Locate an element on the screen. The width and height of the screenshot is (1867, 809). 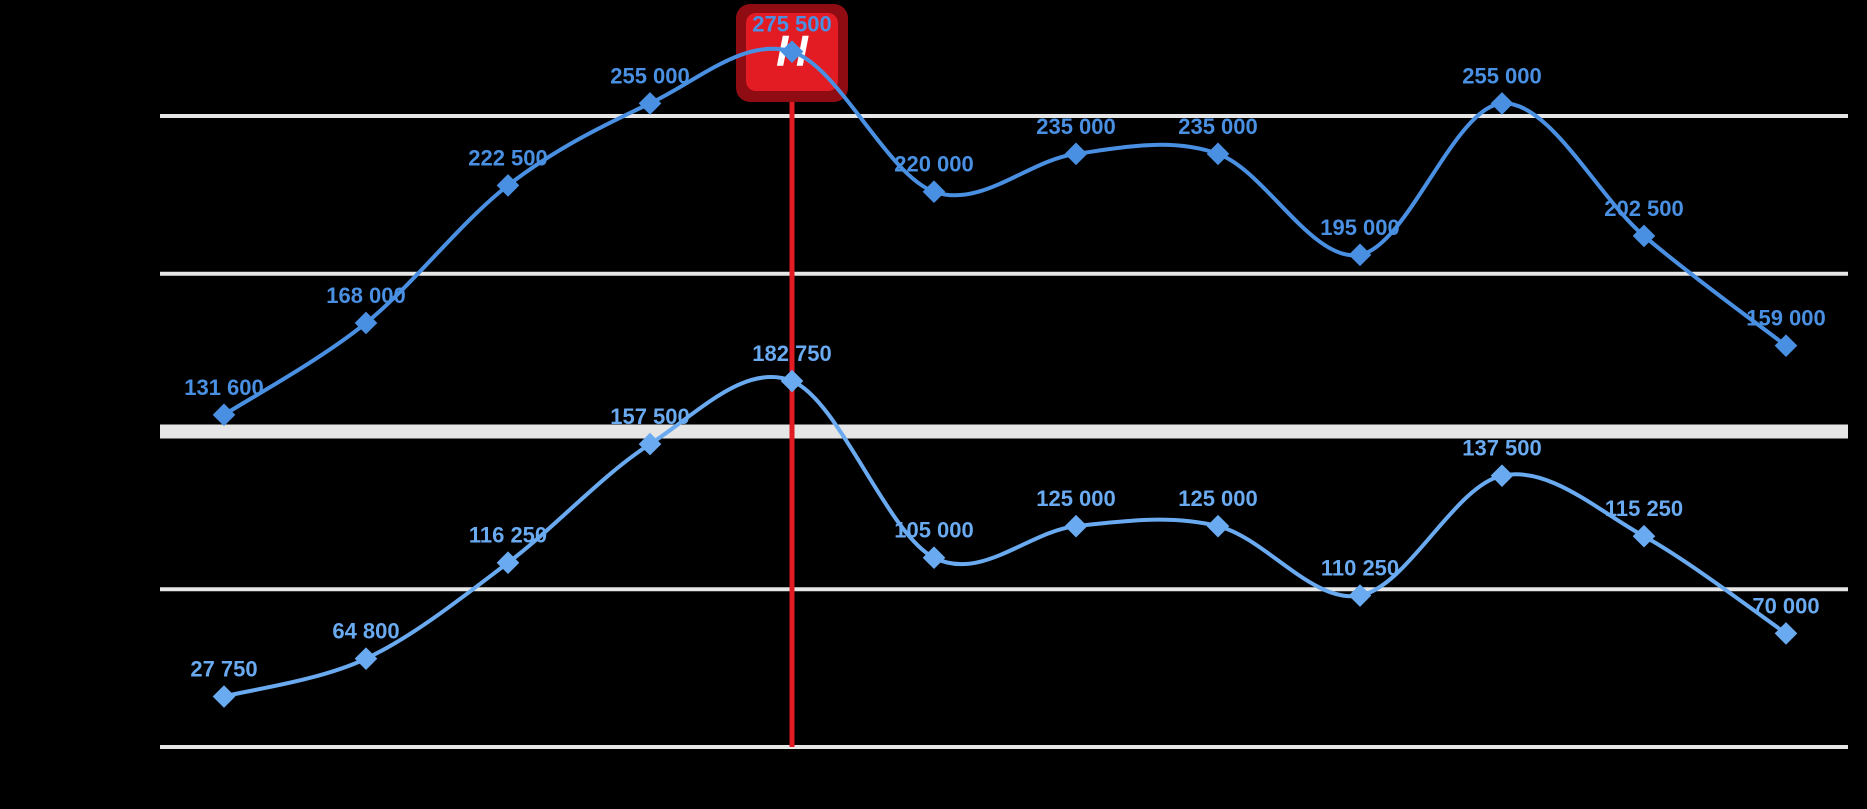
data-label: 116 250 is located at coordinates (508, 535).